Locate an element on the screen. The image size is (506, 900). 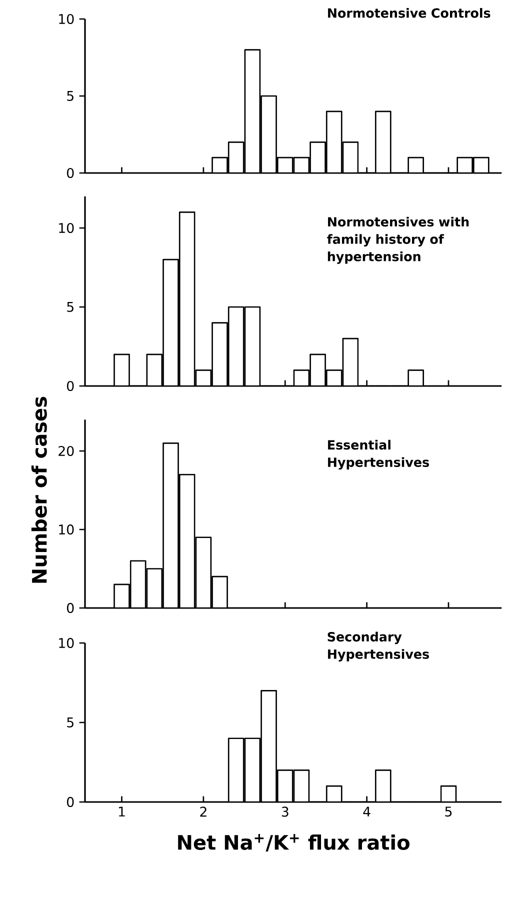
y-axis-title: Number of cases is located at coordinates (39, 489).